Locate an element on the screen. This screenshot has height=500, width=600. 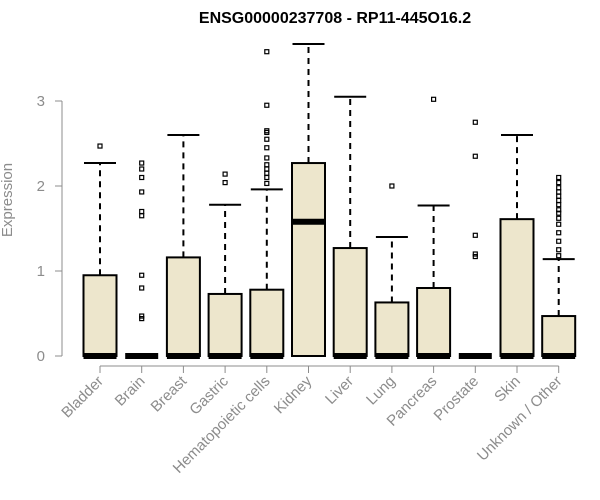
x-tick-label: Liver is located at coordinates (339, 390).